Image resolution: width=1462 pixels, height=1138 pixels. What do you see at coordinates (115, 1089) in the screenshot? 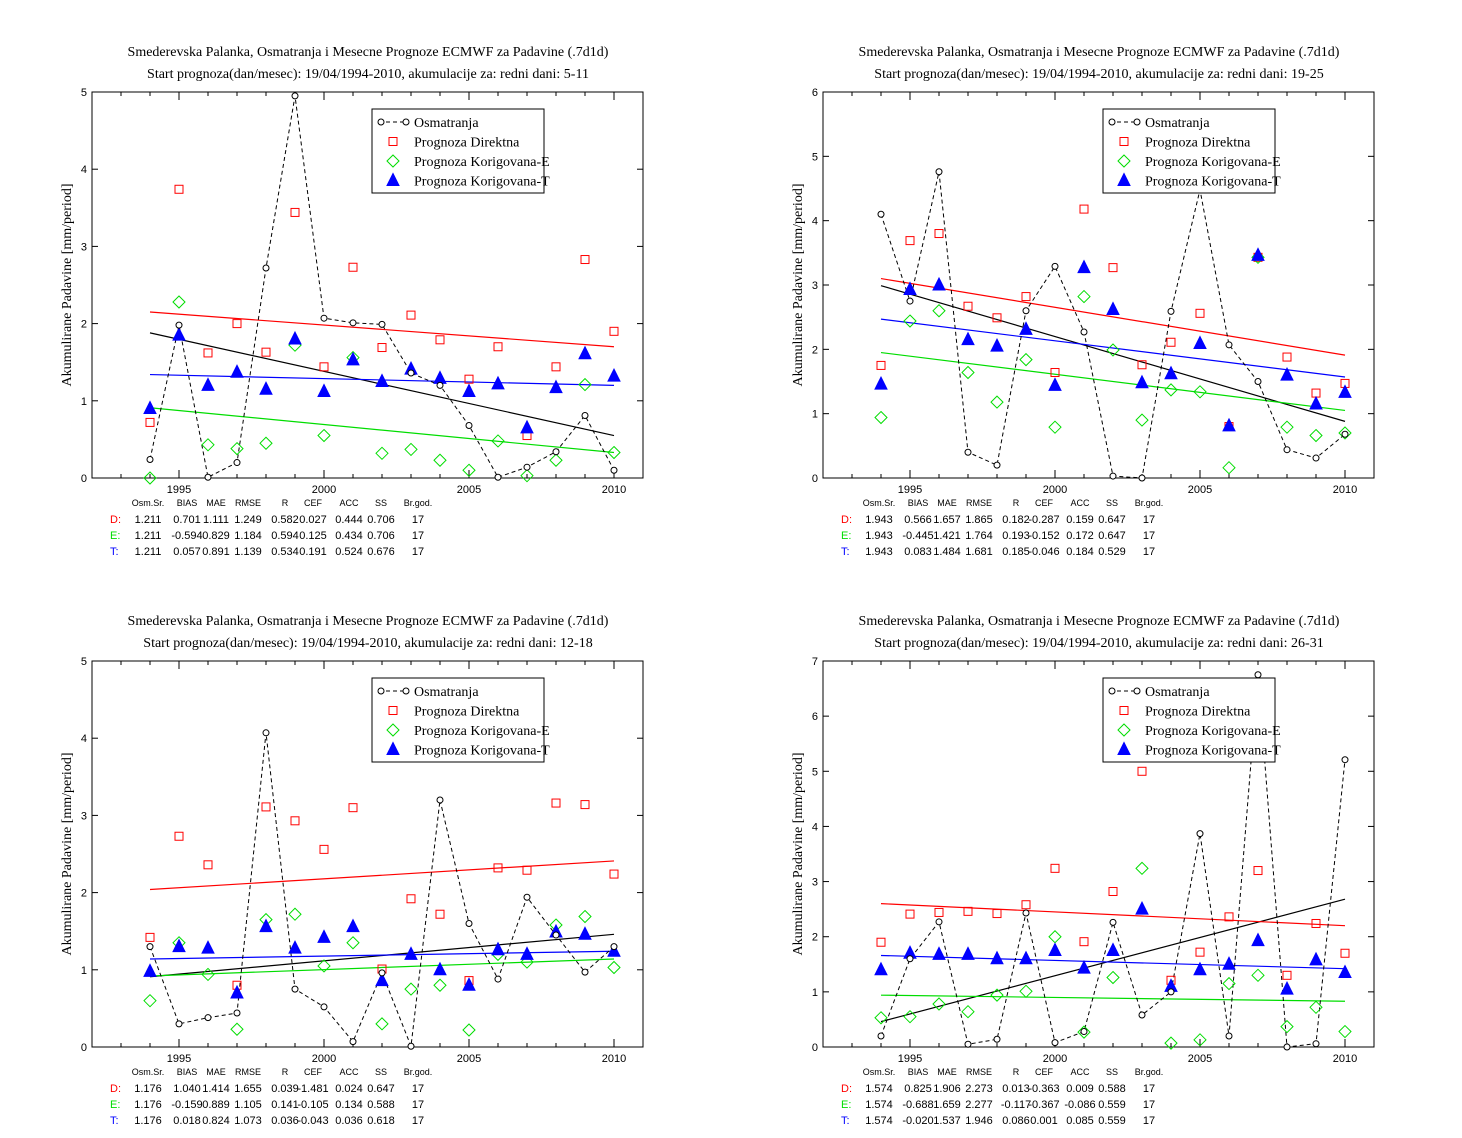
I see `stats-label-direct: D:` at bounding box center [115, 1089].